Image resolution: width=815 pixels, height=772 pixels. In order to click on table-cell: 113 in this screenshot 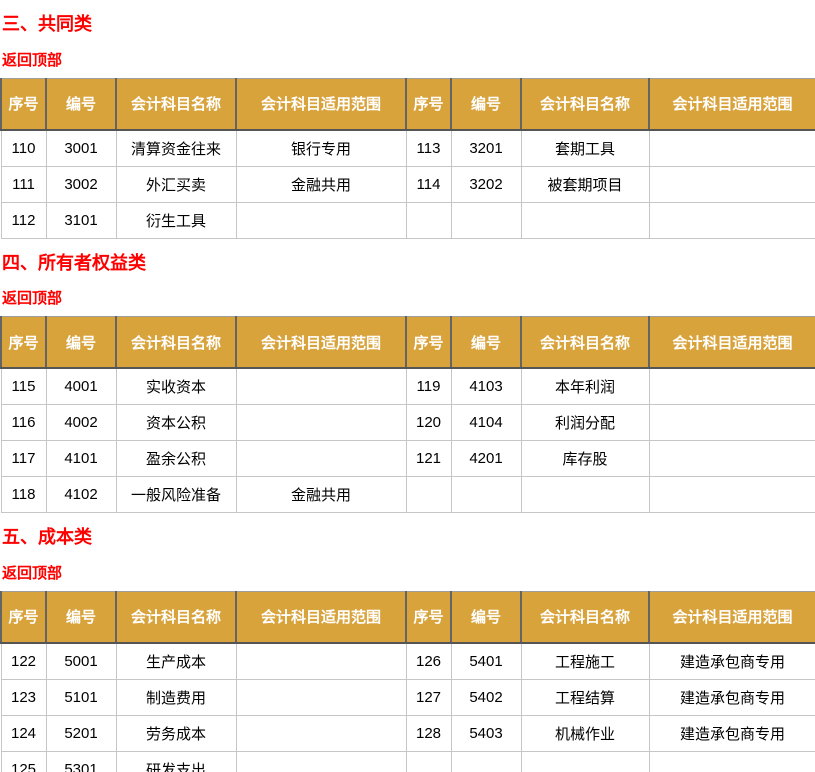, I will do `click(428, 148)`.